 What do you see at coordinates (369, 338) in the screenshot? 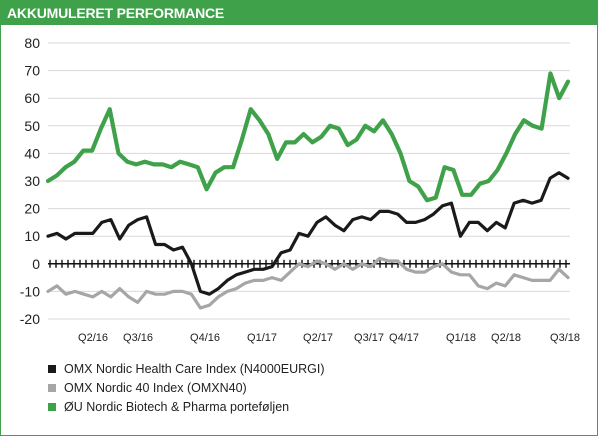
I see `x-tick-label: Q3/17` at bounding box center [369, 338].